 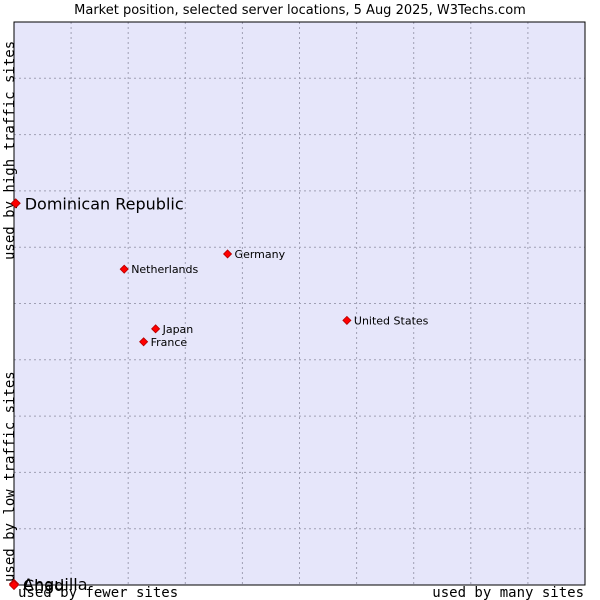 What do you see at coordinates (14, 585) in the screenshot?
I see `point-marker-chad` at bounding box center [14, 585].